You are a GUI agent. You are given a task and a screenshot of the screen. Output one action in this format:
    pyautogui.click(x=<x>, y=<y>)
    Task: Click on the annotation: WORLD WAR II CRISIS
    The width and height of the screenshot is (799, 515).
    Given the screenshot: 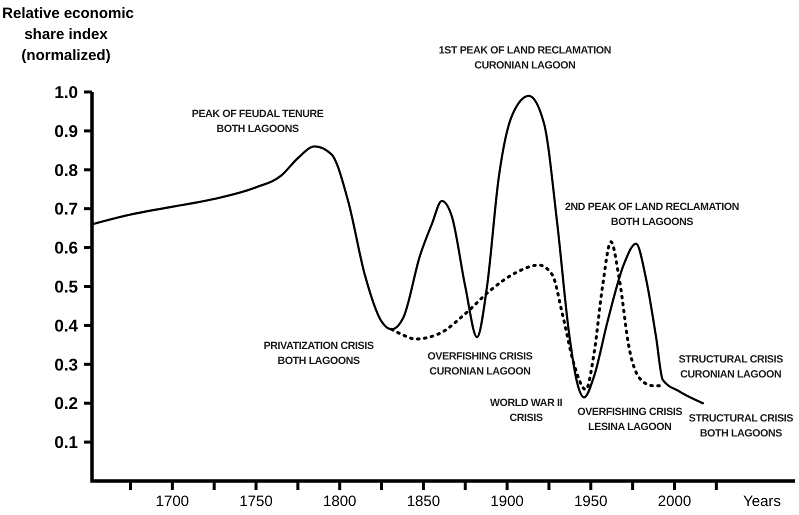 What is the action you would take?
    pyautogui.click(x=526, y=410)
    